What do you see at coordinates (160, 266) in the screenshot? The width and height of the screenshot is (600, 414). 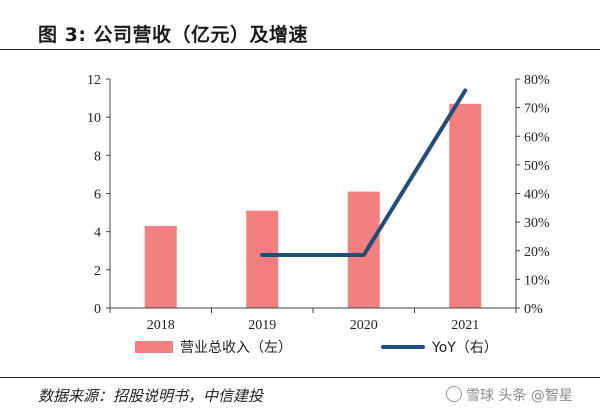 I see `bar-2018` at bounding box center [160, 266].